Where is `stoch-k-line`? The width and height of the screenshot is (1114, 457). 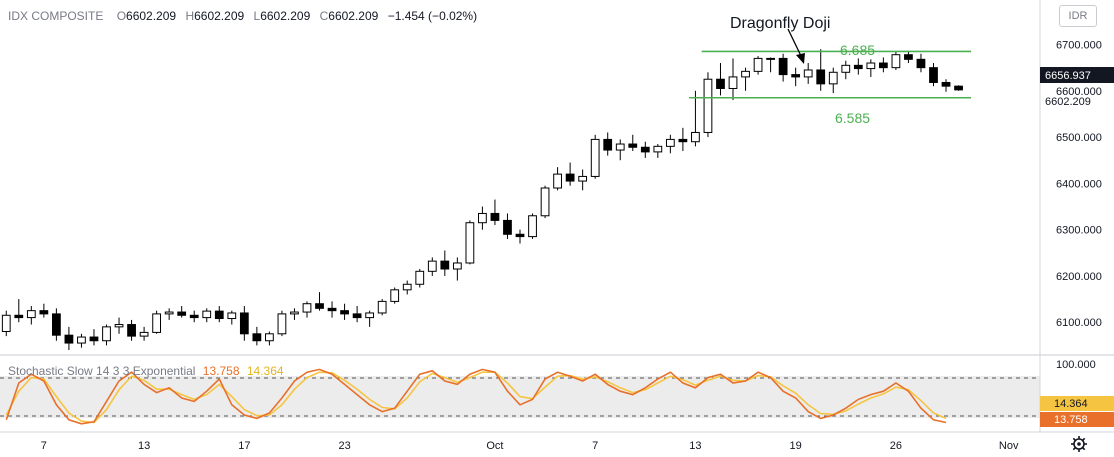
stoch-k-line is located at coordinates (476, 396).